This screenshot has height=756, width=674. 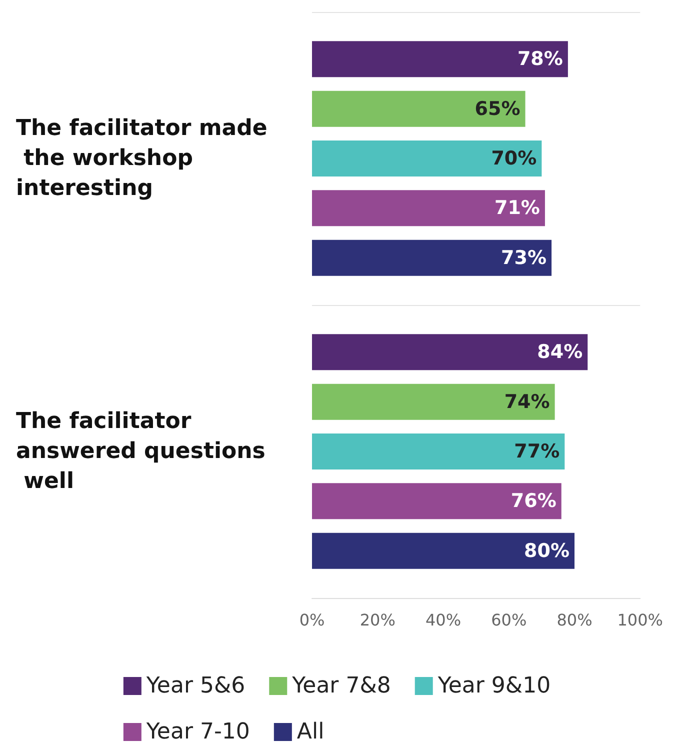 I want to click on legend-label: All, so click(x=310, y=732).